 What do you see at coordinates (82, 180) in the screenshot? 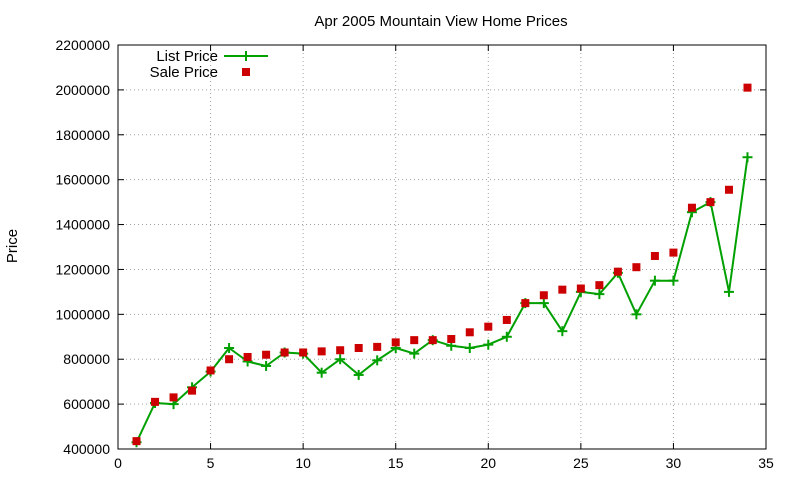
I see `y-tick-label: 1600000` at bounding box center [82, 180].